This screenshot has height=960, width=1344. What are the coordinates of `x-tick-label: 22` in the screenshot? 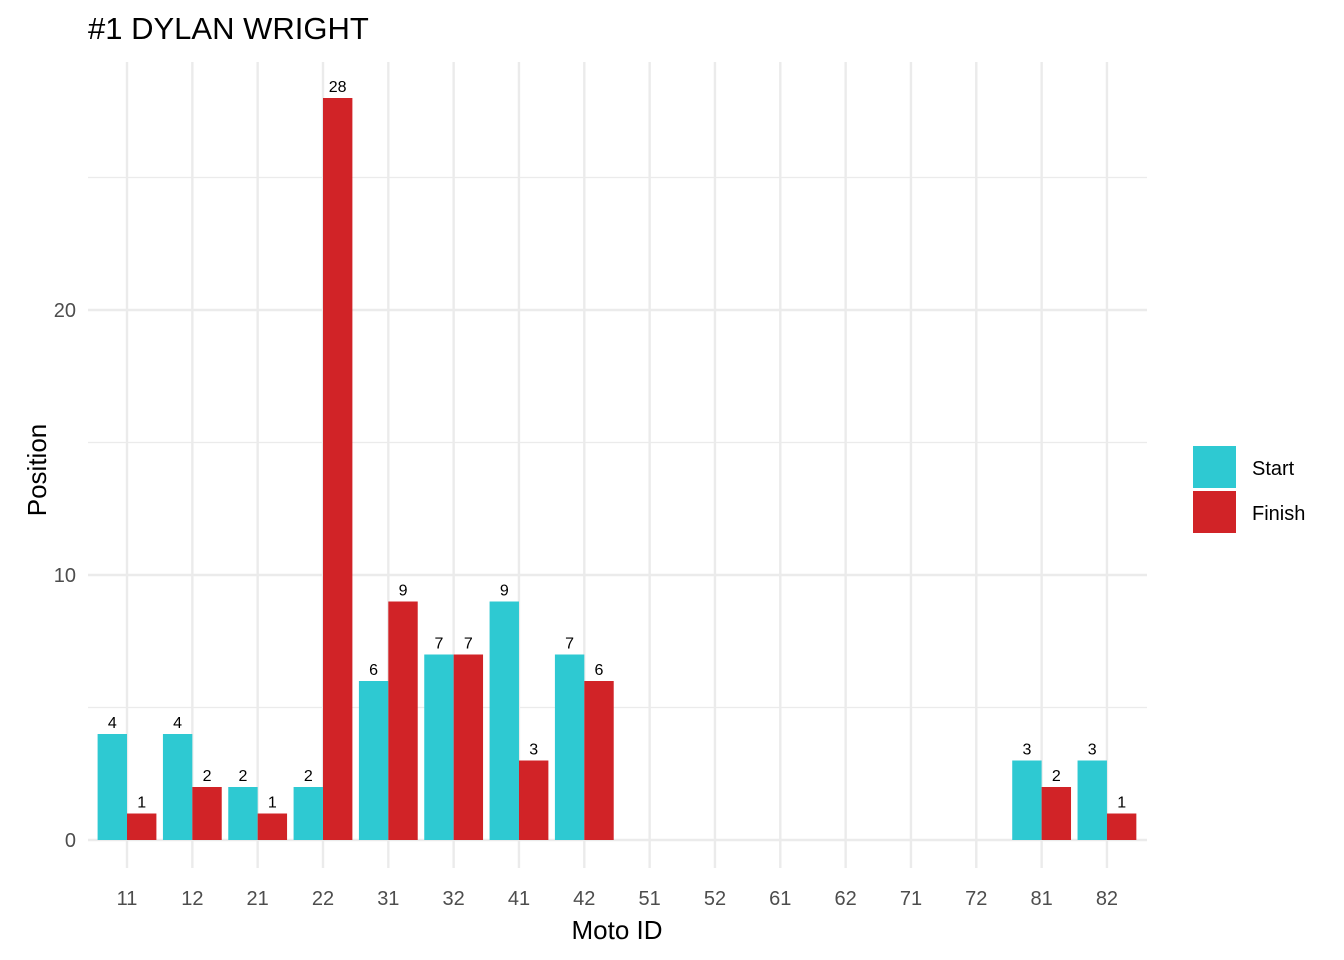 It's located at (323, 899).